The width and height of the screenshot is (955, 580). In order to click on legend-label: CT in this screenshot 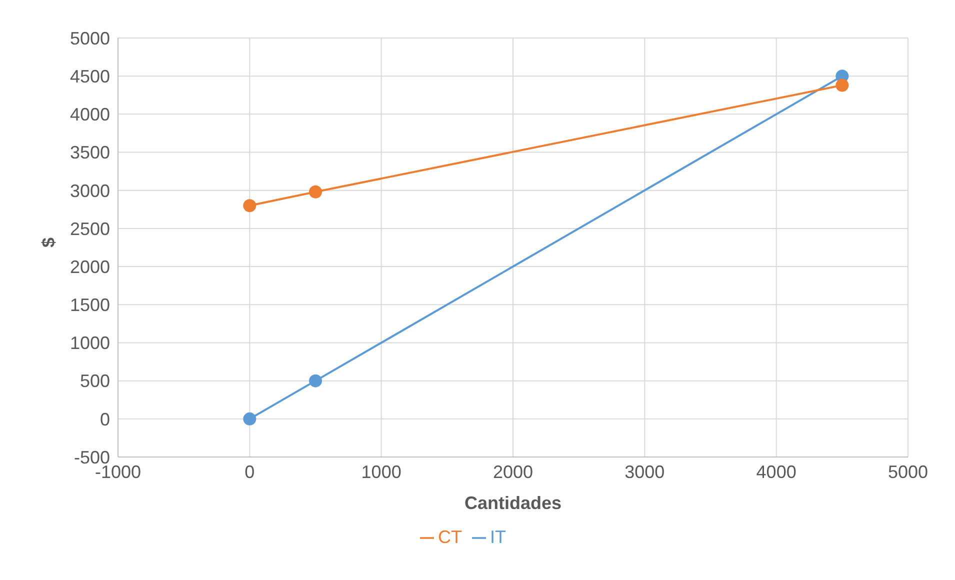, I will do `click(450, 537)`.